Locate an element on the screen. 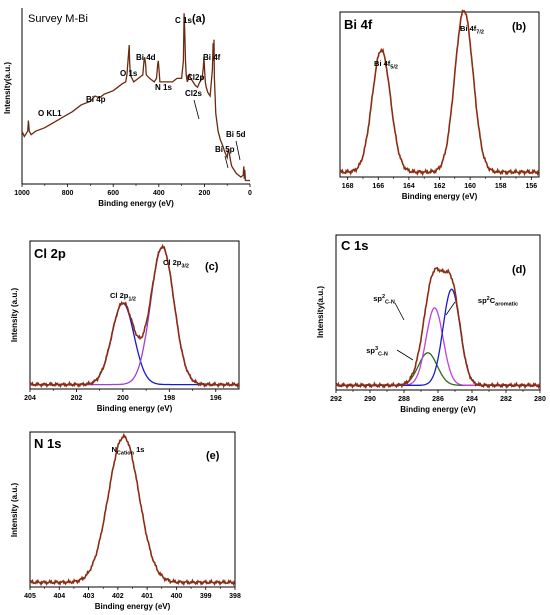 The height and width of the screenshot is (615, 550). x-tick-label: 399 is located at coordinates (206, 596).